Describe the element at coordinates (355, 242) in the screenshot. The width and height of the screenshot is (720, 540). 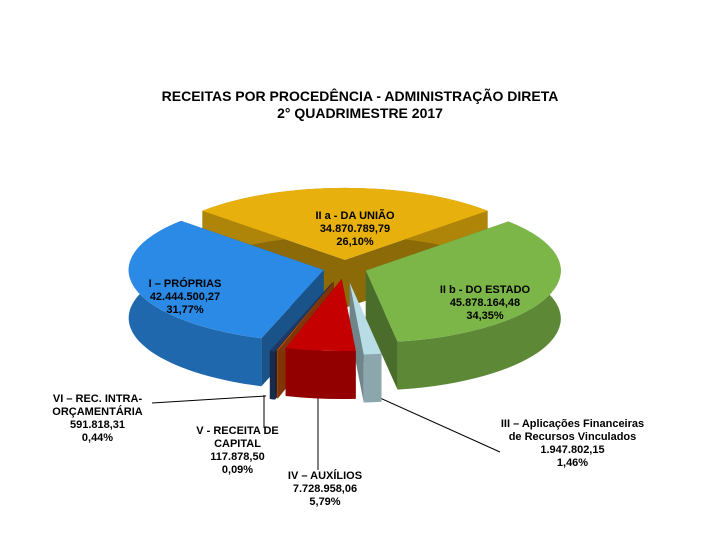
I see `slice-percent: 26,10%` at that location.